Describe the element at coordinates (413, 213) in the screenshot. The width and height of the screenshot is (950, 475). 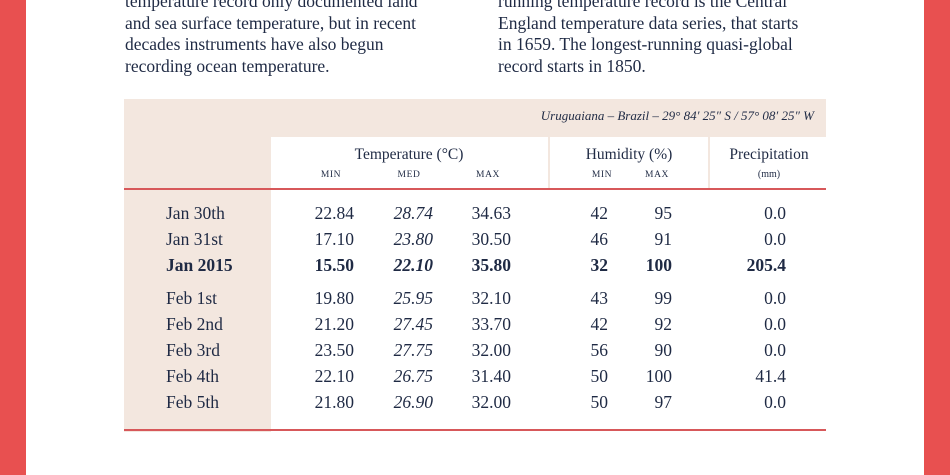
I see `temp-med-cell: 28.74` at that location.